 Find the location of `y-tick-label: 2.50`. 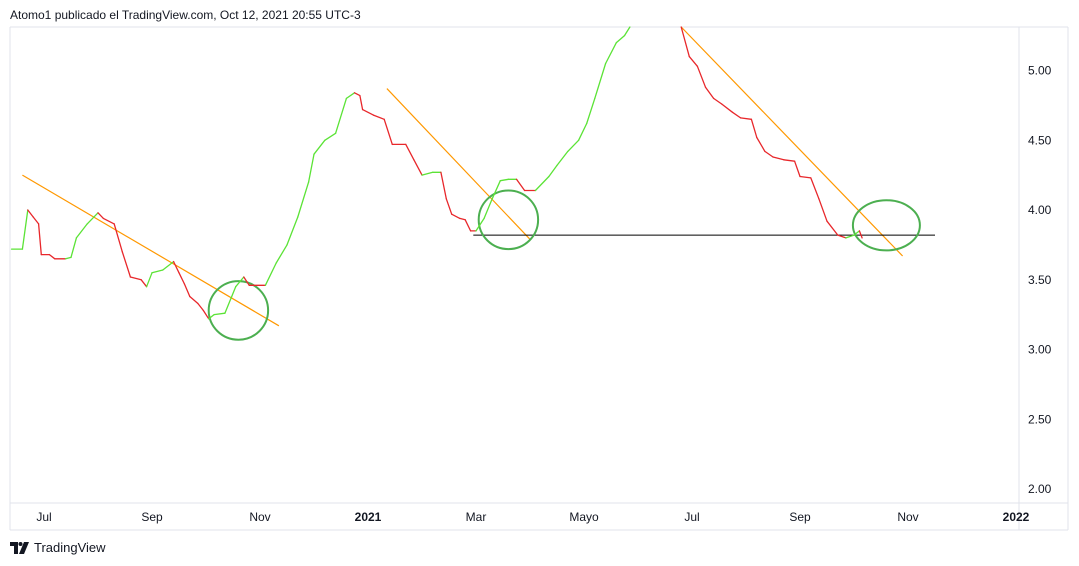

y-tick-label: 2.50 is located at coordinates (1040, 419).